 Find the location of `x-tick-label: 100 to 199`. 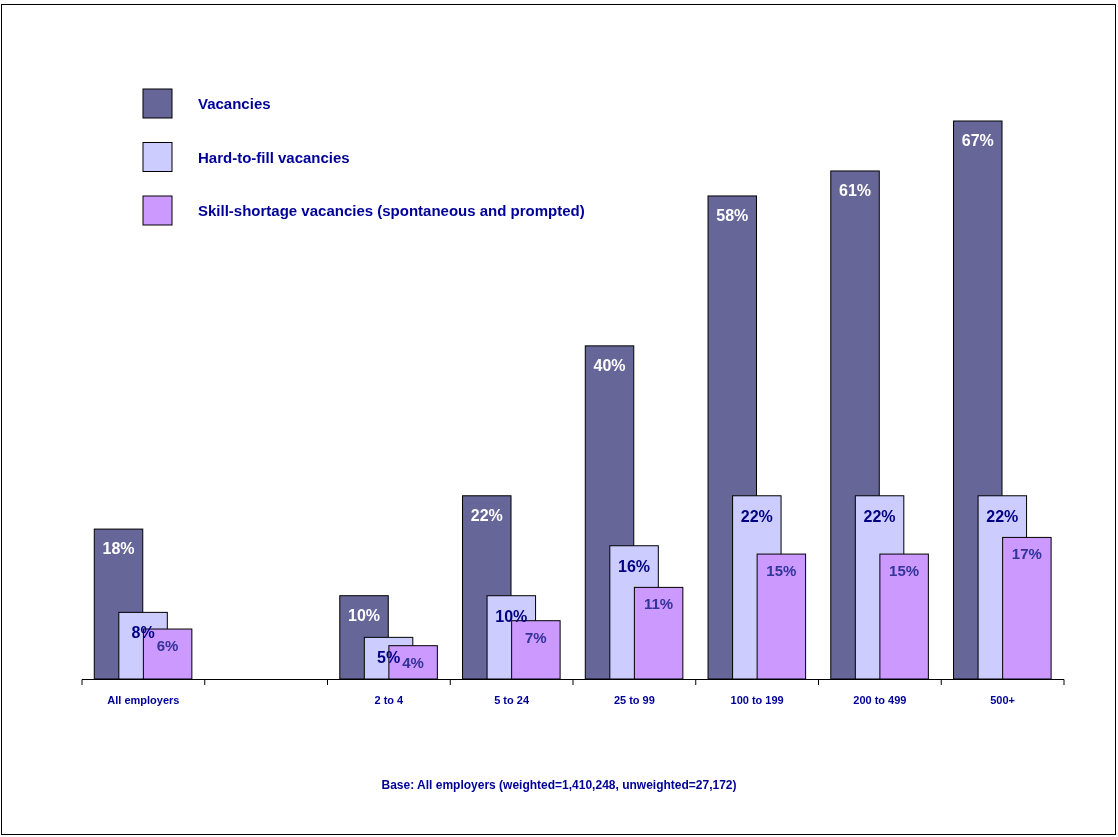

x-tick-label: 100 to 199 is located at coordinates (757, 700).